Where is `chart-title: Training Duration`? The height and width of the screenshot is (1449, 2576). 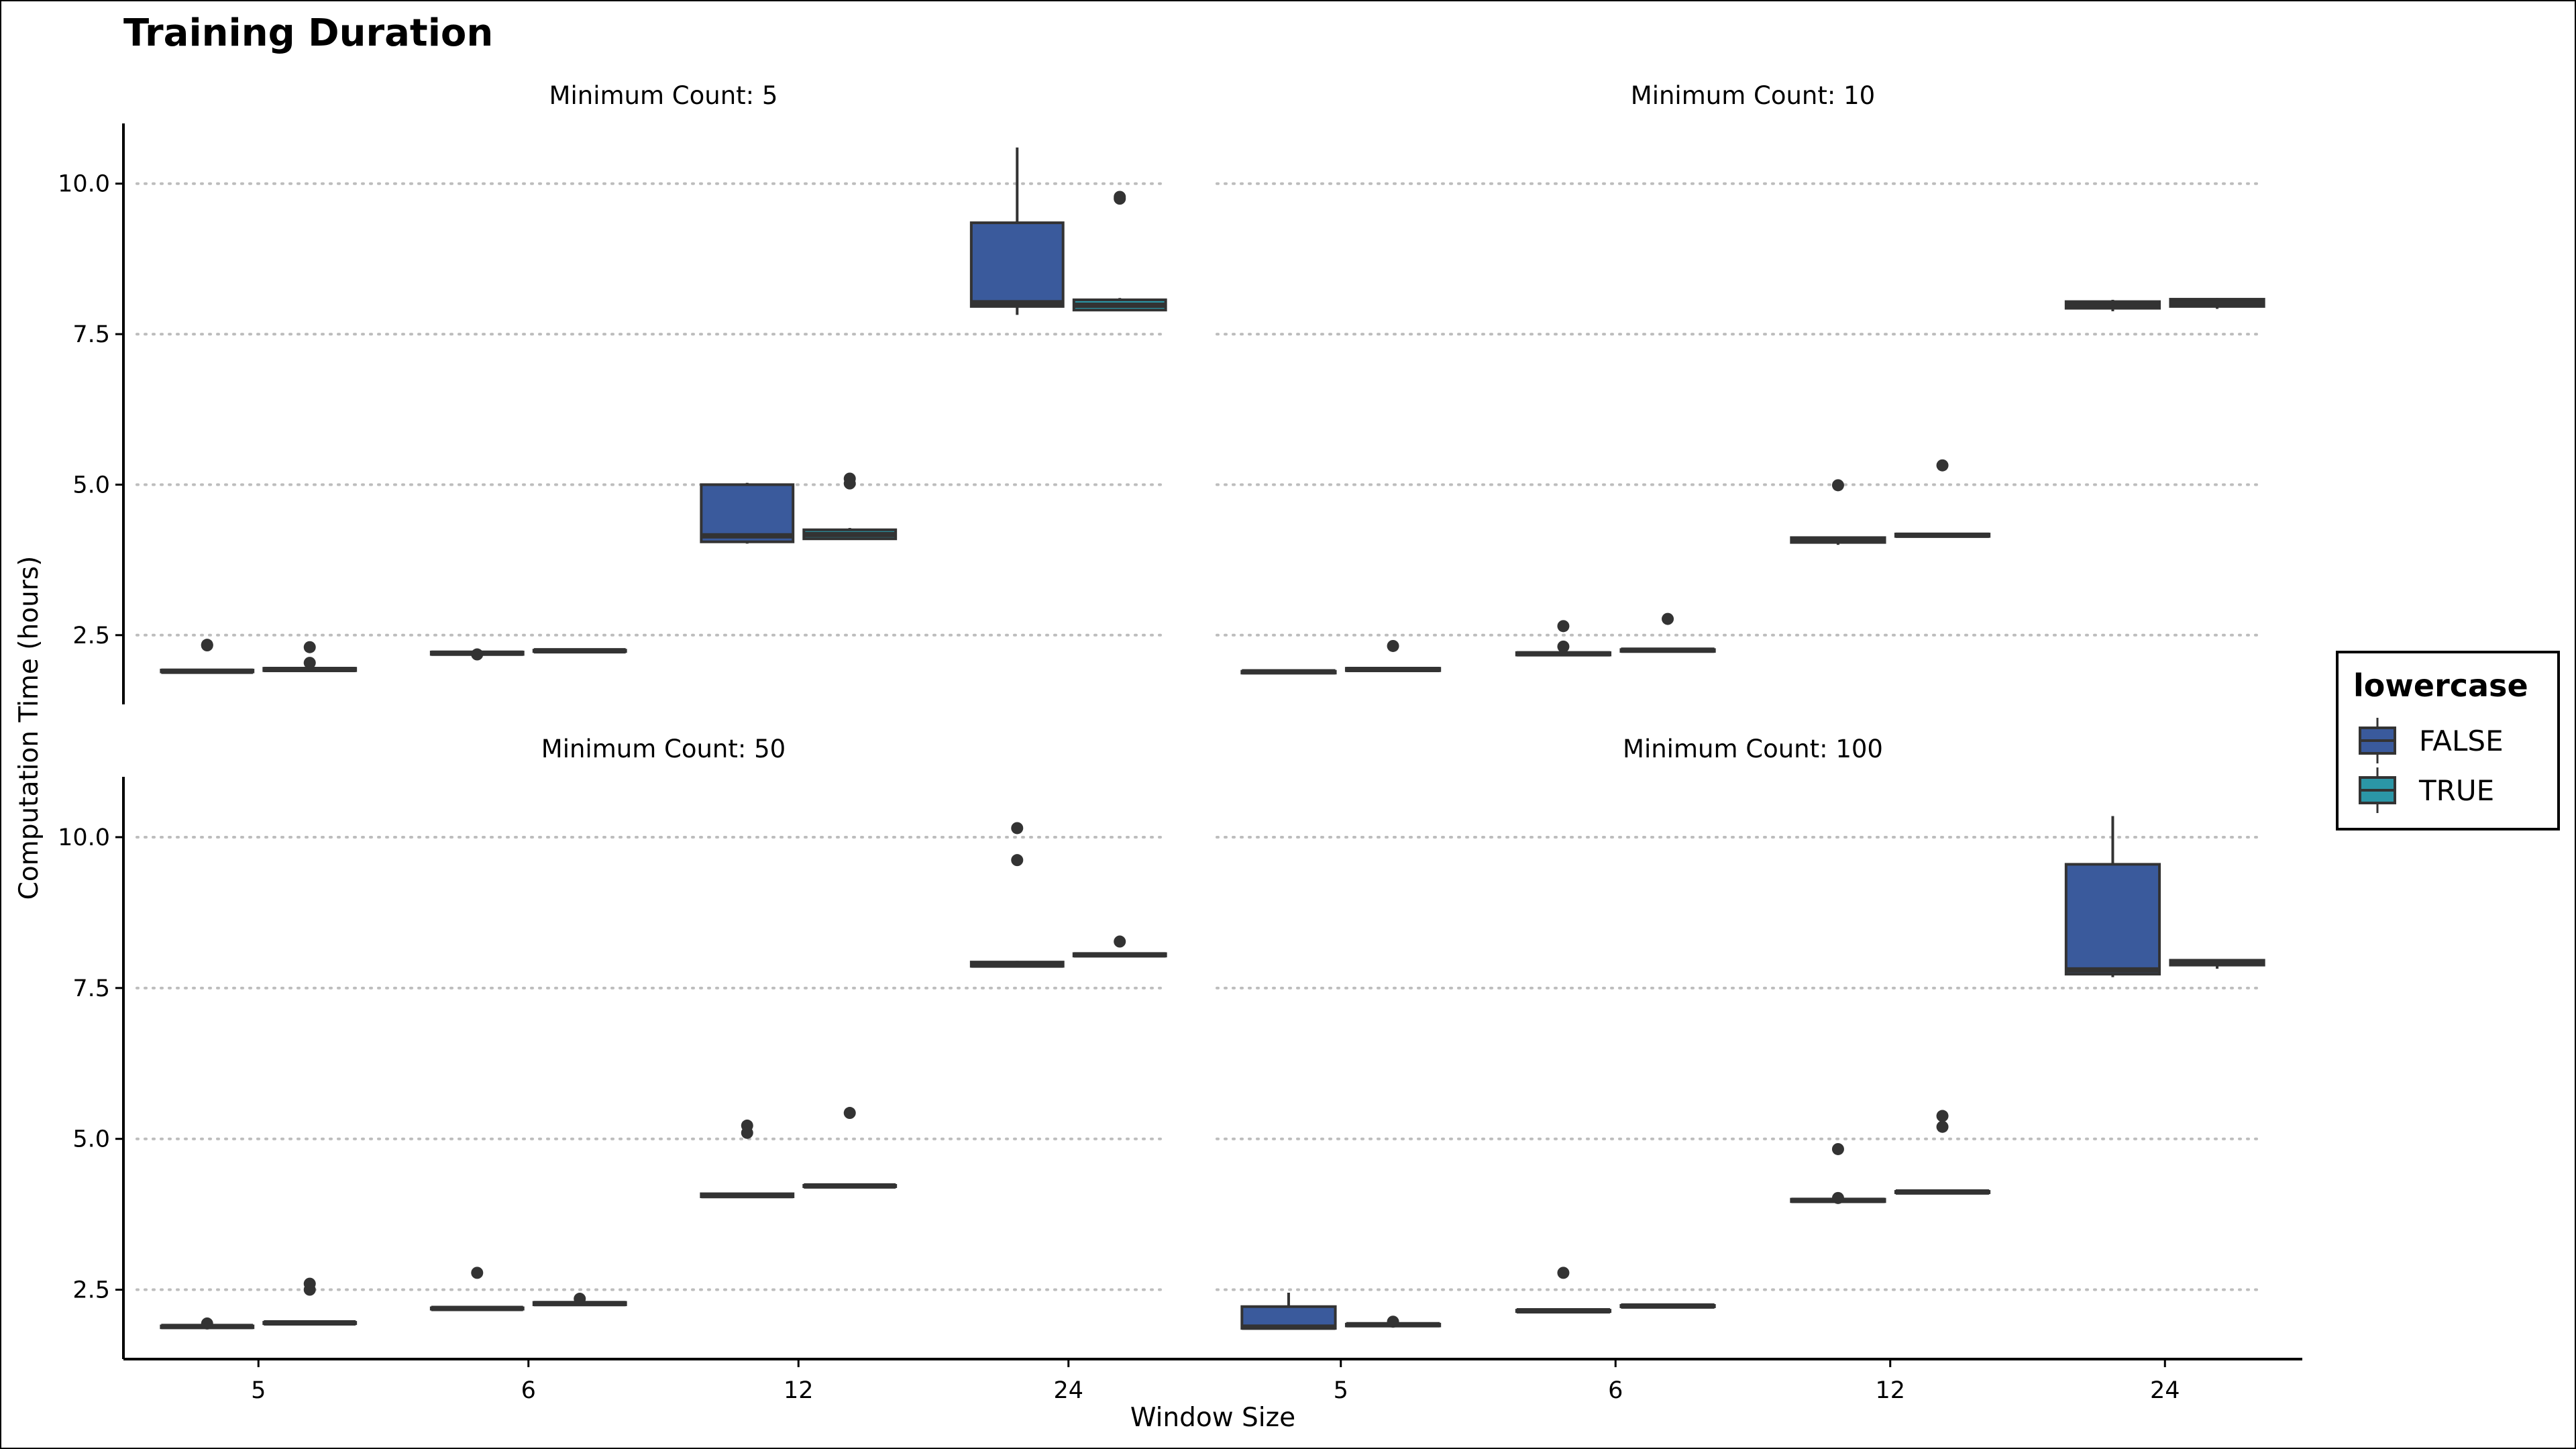 chart-title: Training Duration is located at coordinates (308, 33).